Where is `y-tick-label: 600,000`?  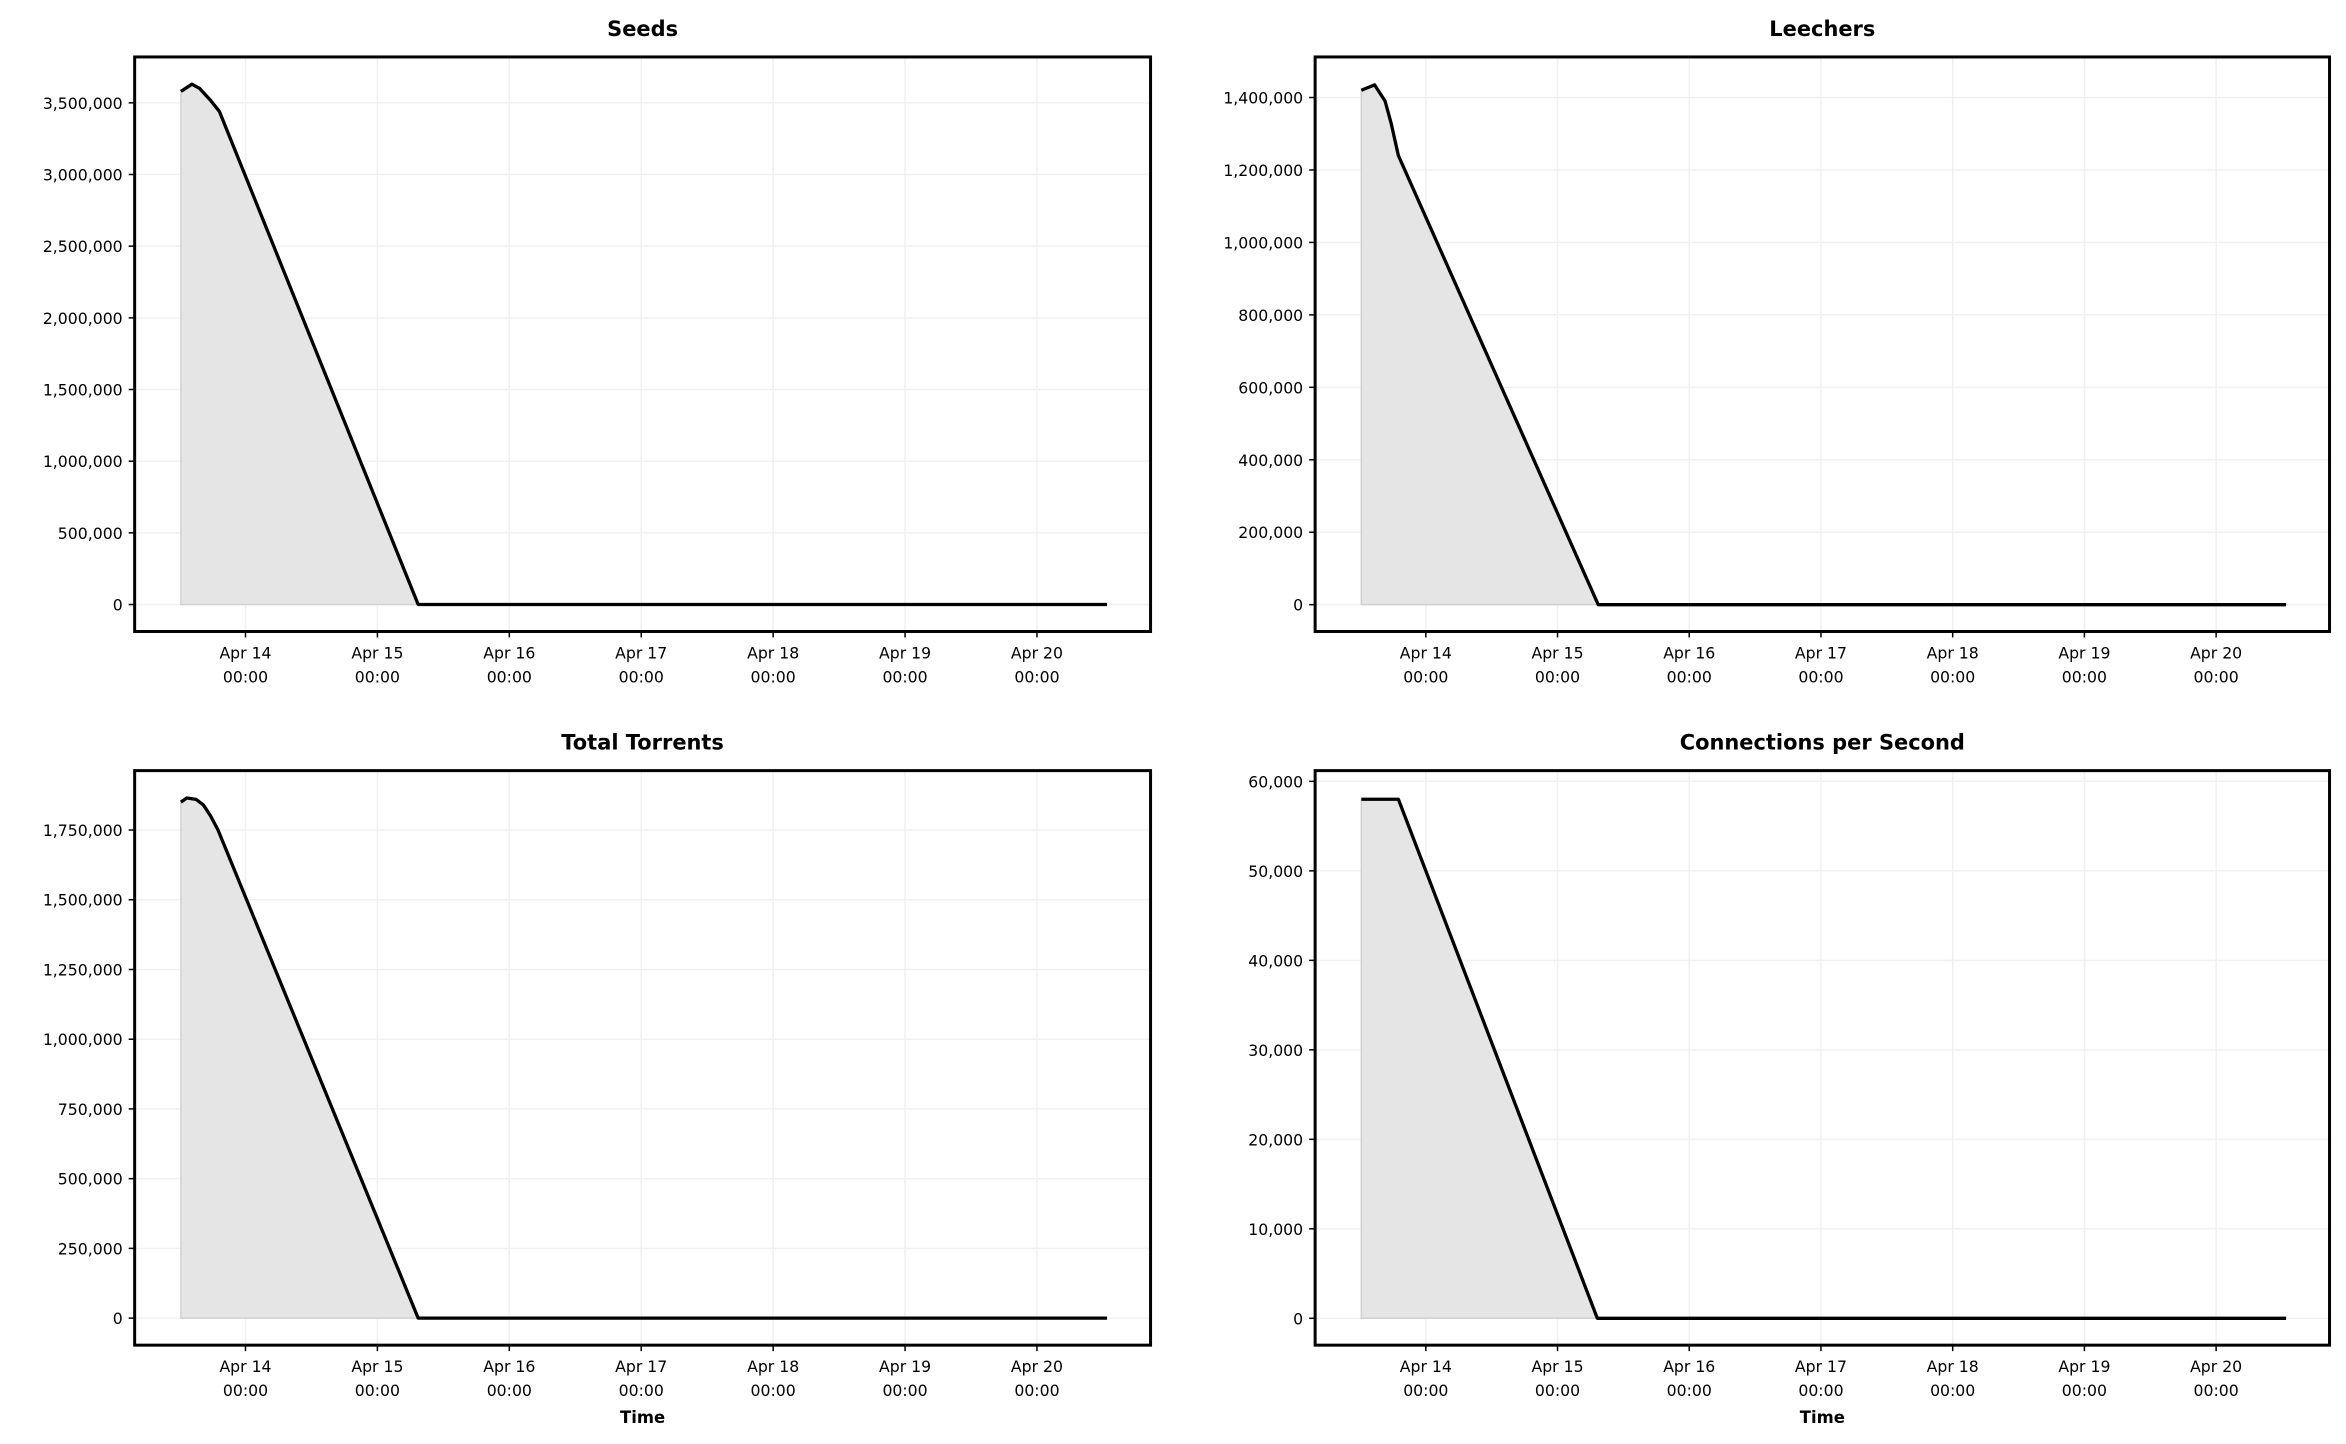 y-tick-label: 600,000 is located at coordinates (1270, 387).